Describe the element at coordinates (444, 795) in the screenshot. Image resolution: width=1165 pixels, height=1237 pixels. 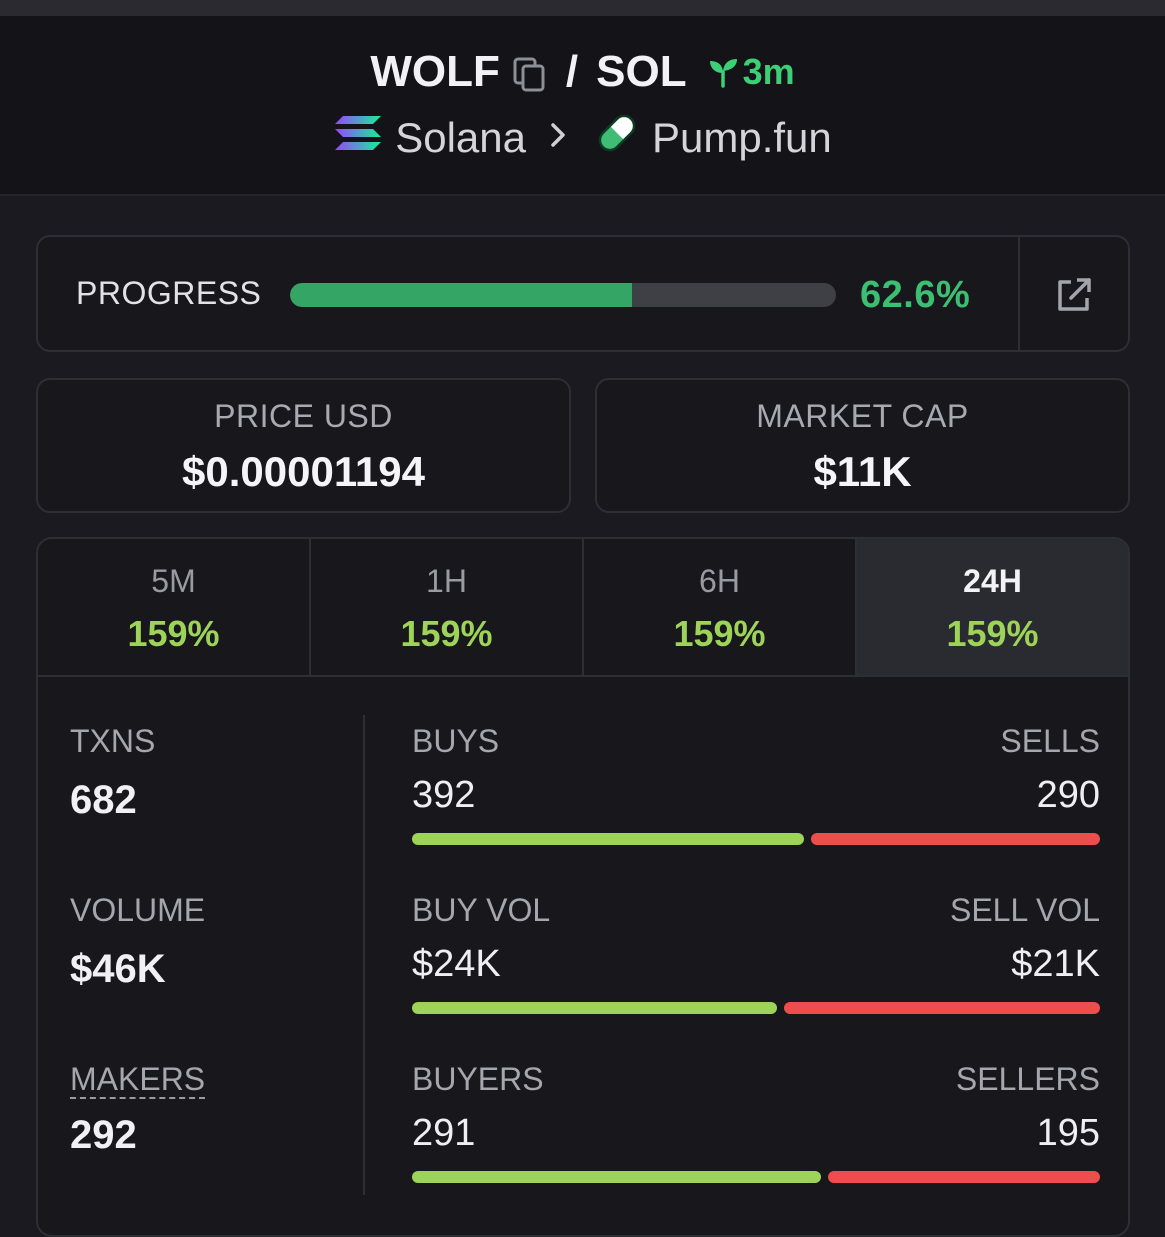
I see `buys-value: 392` at that location.